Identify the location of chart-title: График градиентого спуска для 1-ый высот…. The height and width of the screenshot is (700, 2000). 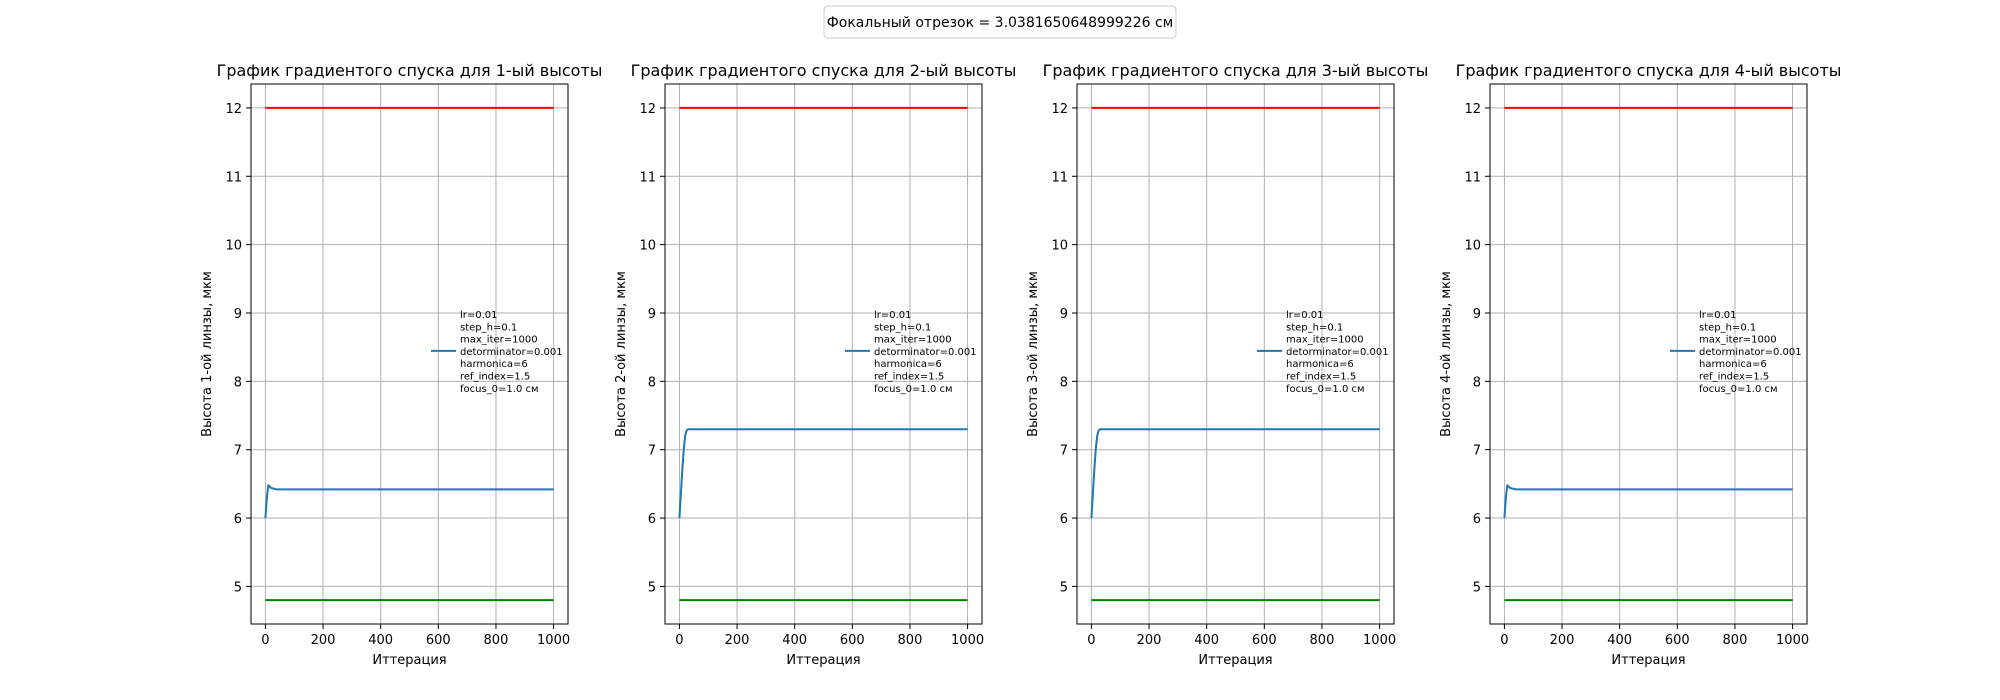
(410, 70).